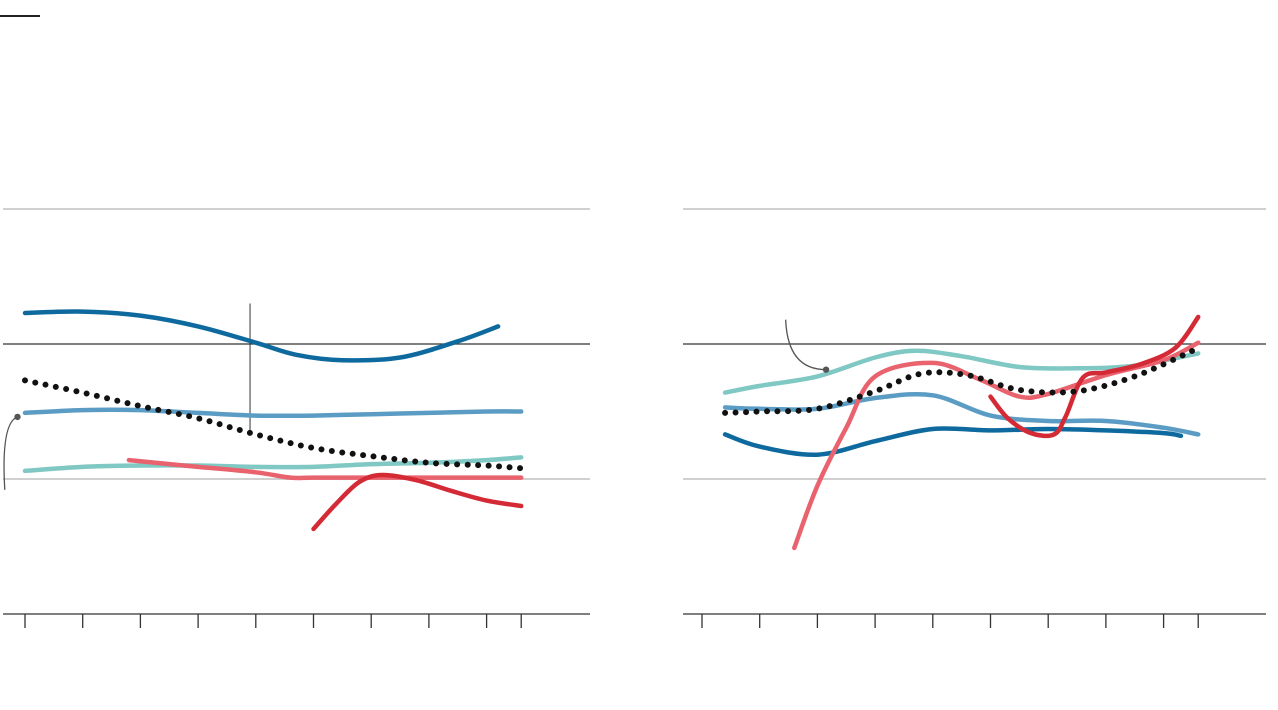  I want to click on series-line-pink, so click(325, 469).